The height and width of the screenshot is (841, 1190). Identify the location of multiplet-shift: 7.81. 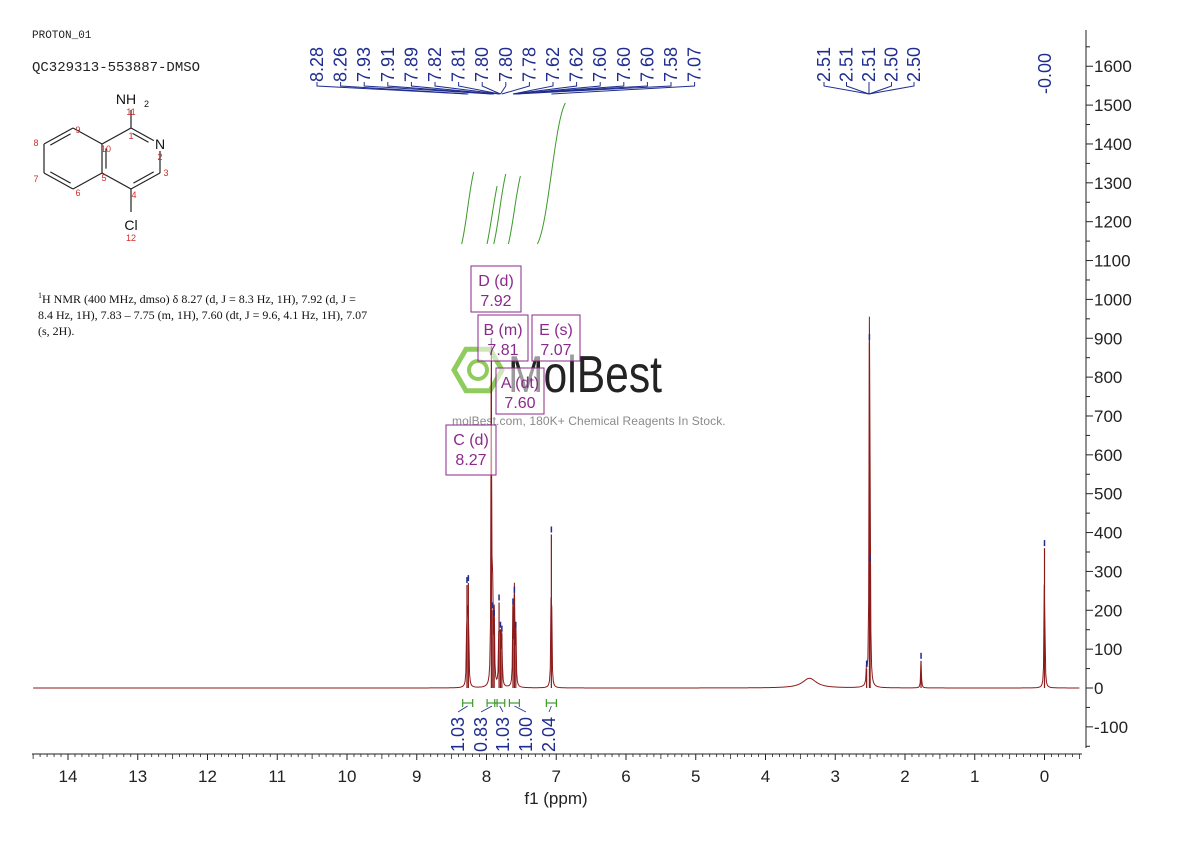
(502, 350).